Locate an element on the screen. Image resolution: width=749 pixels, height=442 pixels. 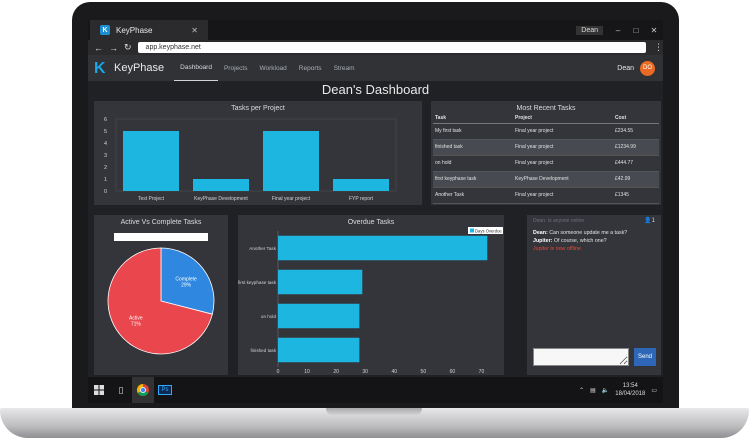
close-window-icon: ✕ is located at coordinates (654, 30).